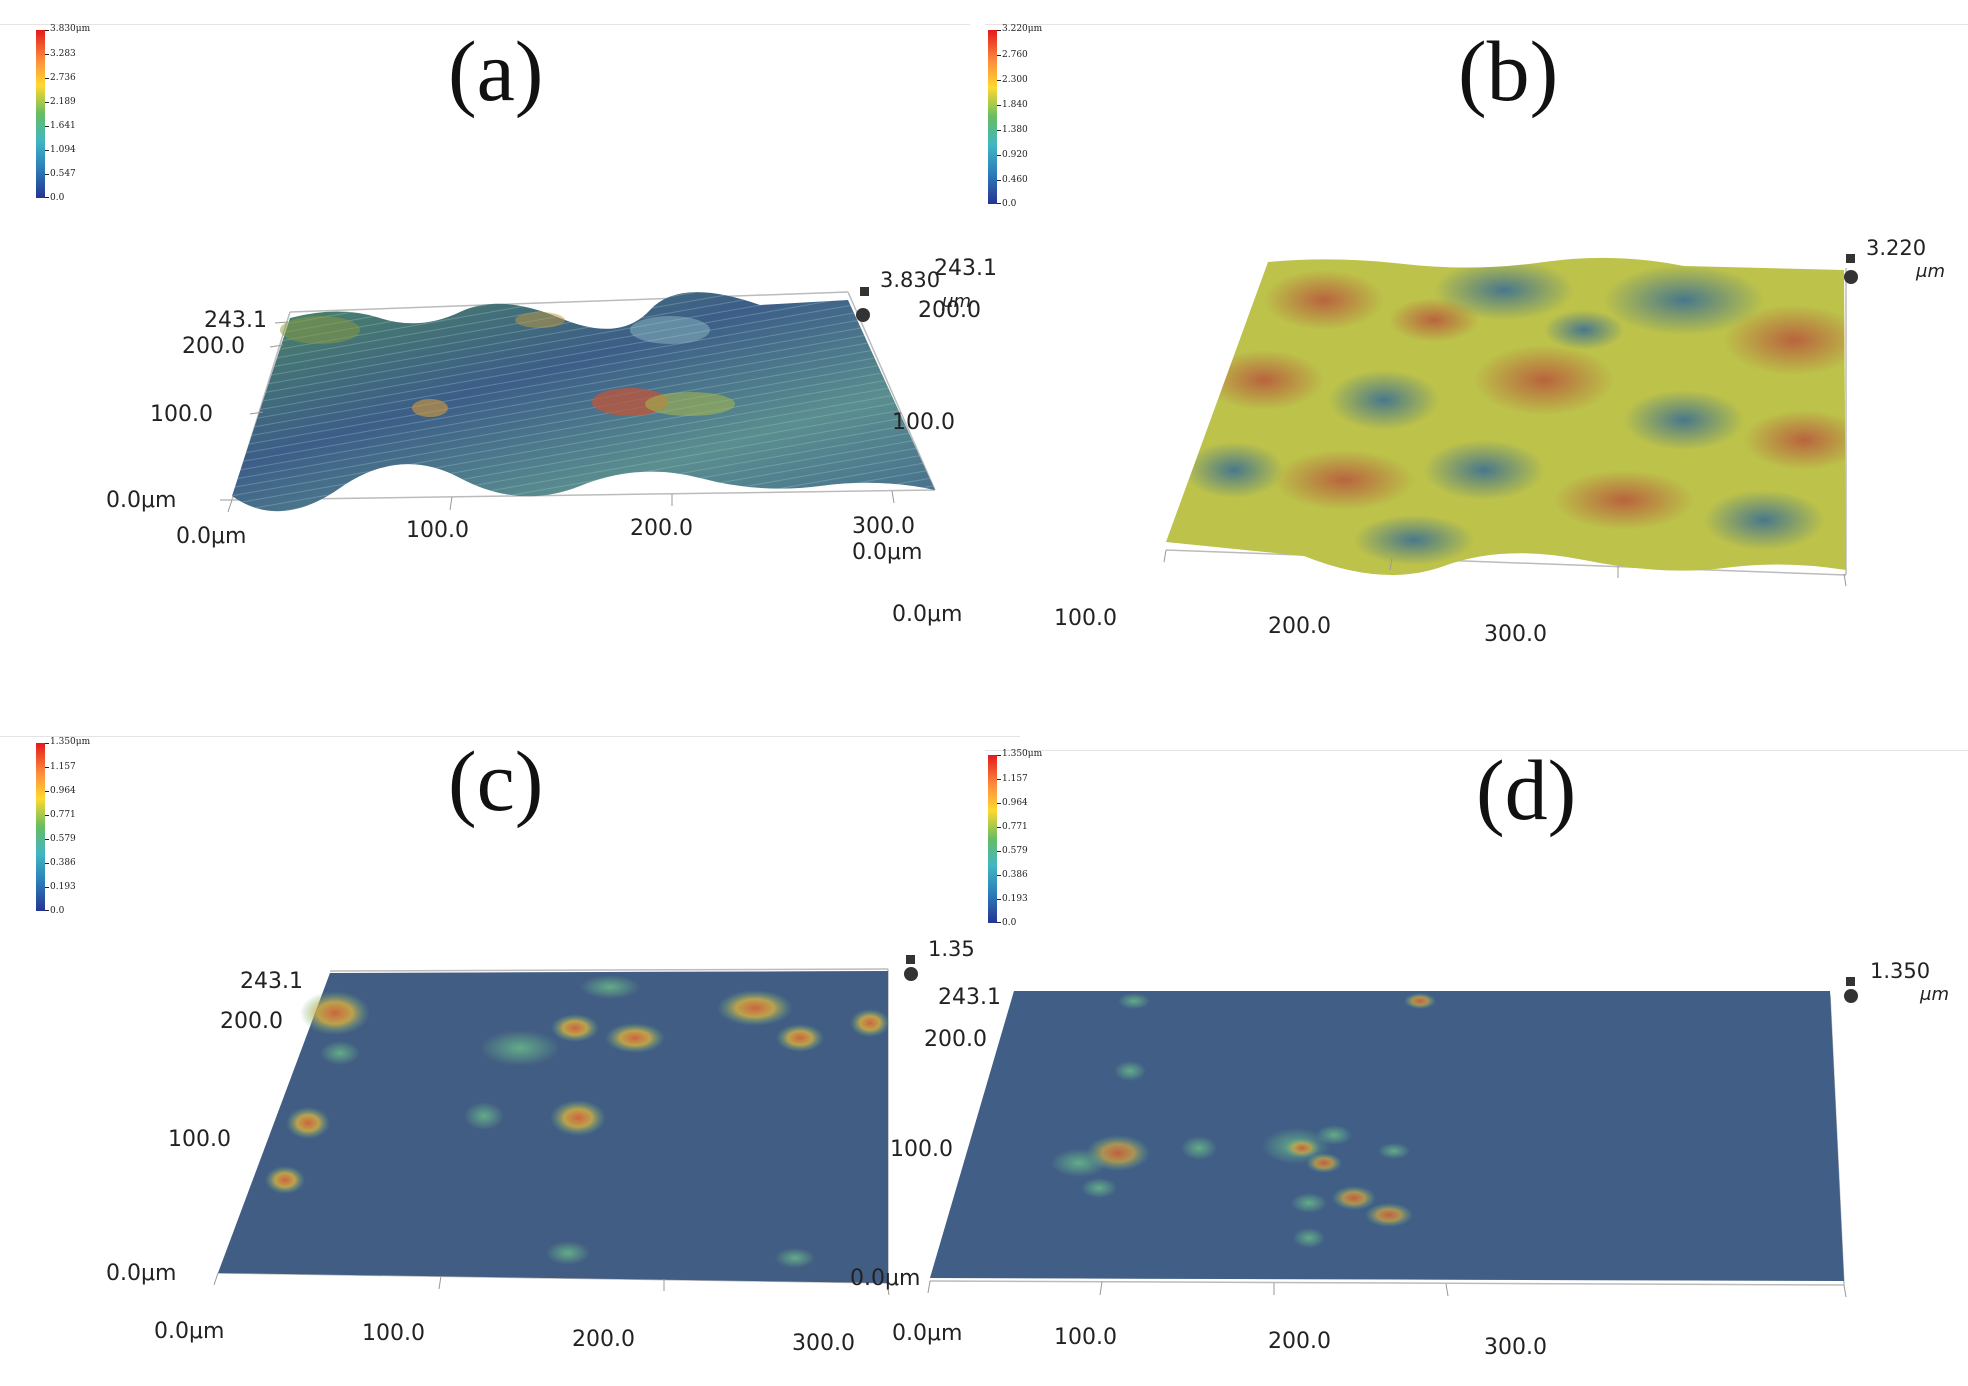  What do you see at coordinates (63, 102) in the screenshot?
I see `colorbar-tick: 2.189` at bounding box center [63, 102].